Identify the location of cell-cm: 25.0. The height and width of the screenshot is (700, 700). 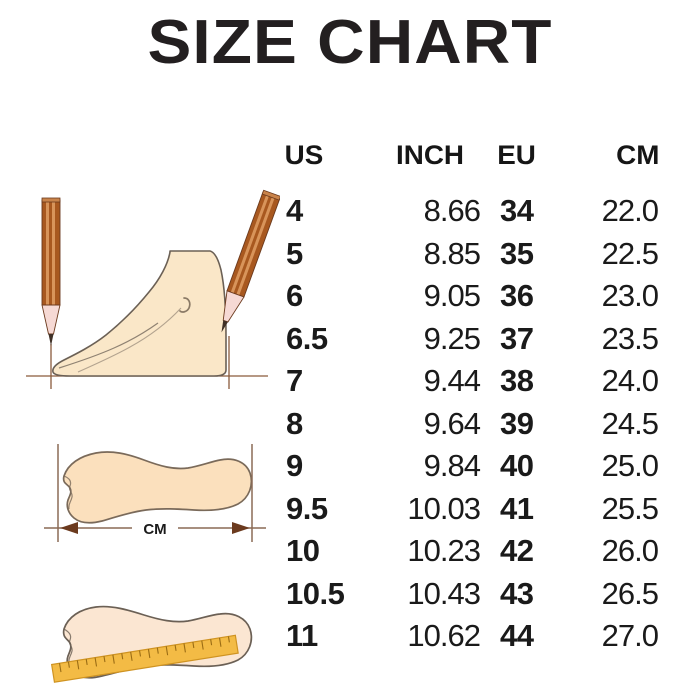
(630, 465).